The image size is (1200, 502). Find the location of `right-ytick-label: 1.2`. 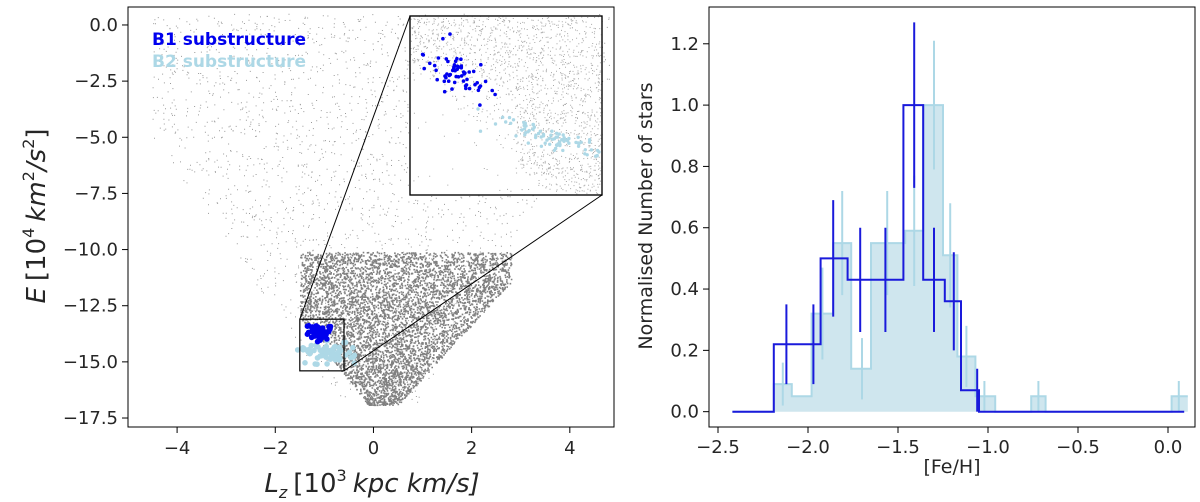

right-ytick-label: 1.2 is located at coordinates (684, 44).